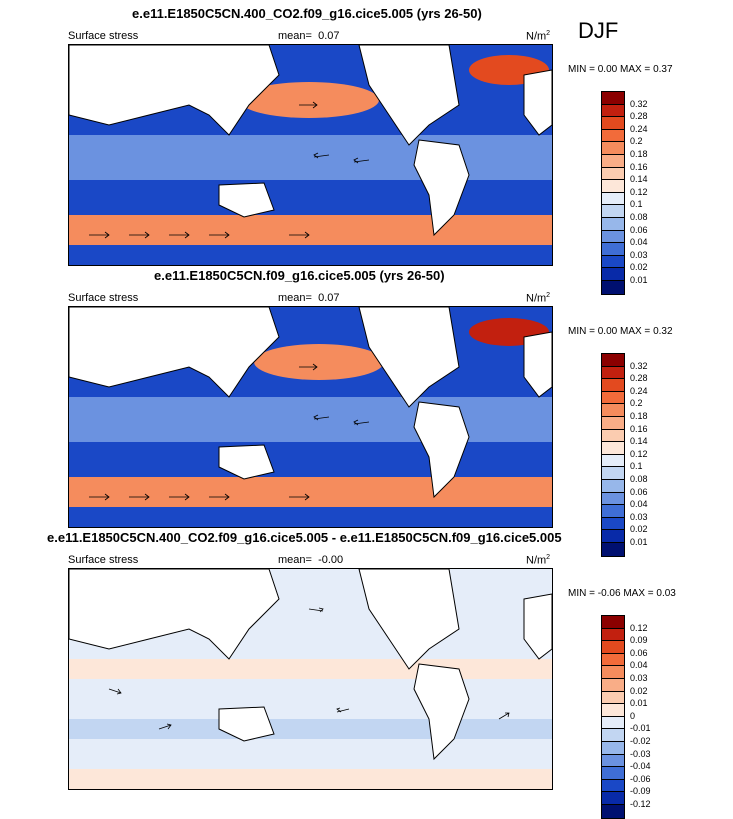  What do you see at coordinates (636, 403) in the screenshot?
I see `colorbar-tick-label: 0.2` at bounding box center [636, 403].